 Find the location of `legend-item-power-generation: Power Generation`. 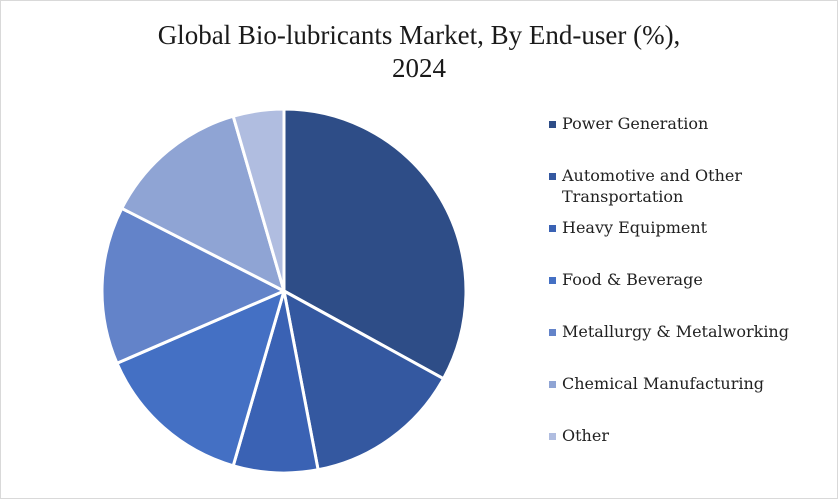

legend-item-power-generation: Power Generation is located at coordinates (685, 123).